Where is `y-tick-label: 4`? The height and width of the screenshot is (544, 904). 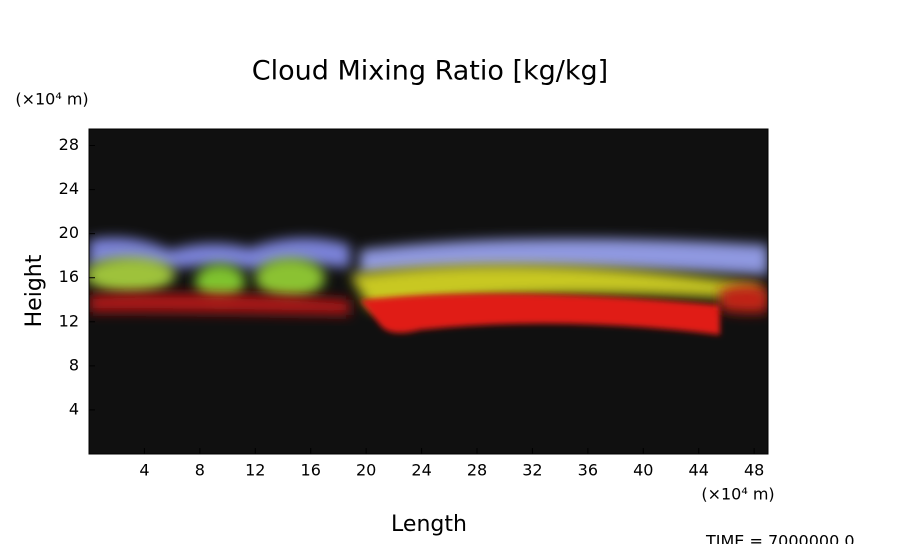
y-tick-label: 4 is located at coordinates (74, 408).